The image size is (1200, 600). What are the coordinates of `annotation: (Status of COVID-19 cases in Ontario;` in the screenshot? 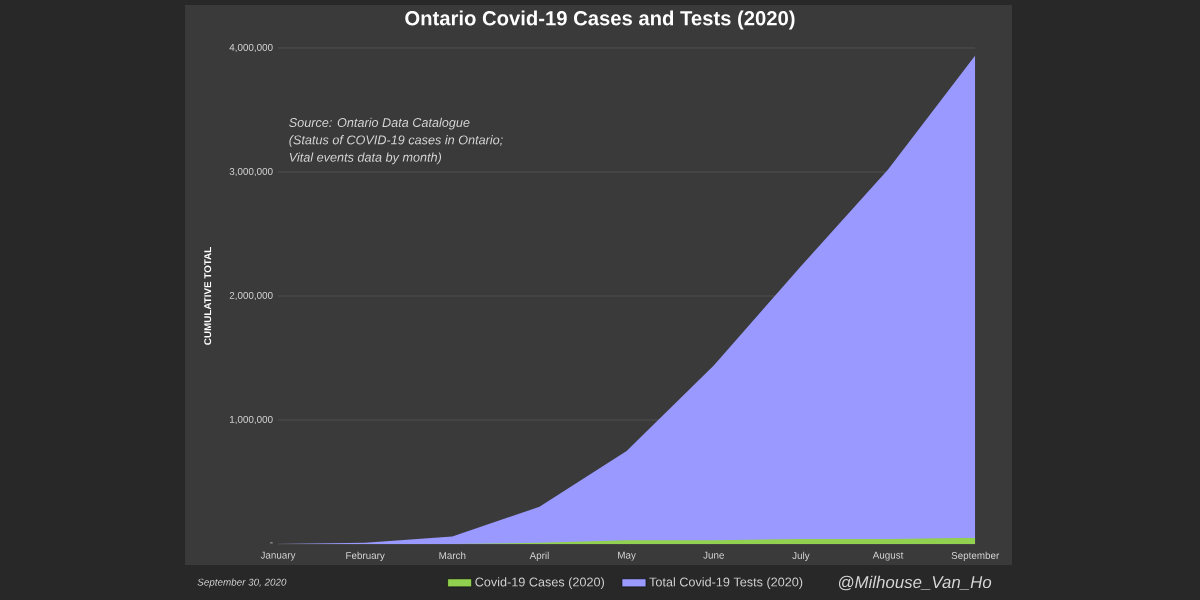 It's located at (396, 141).